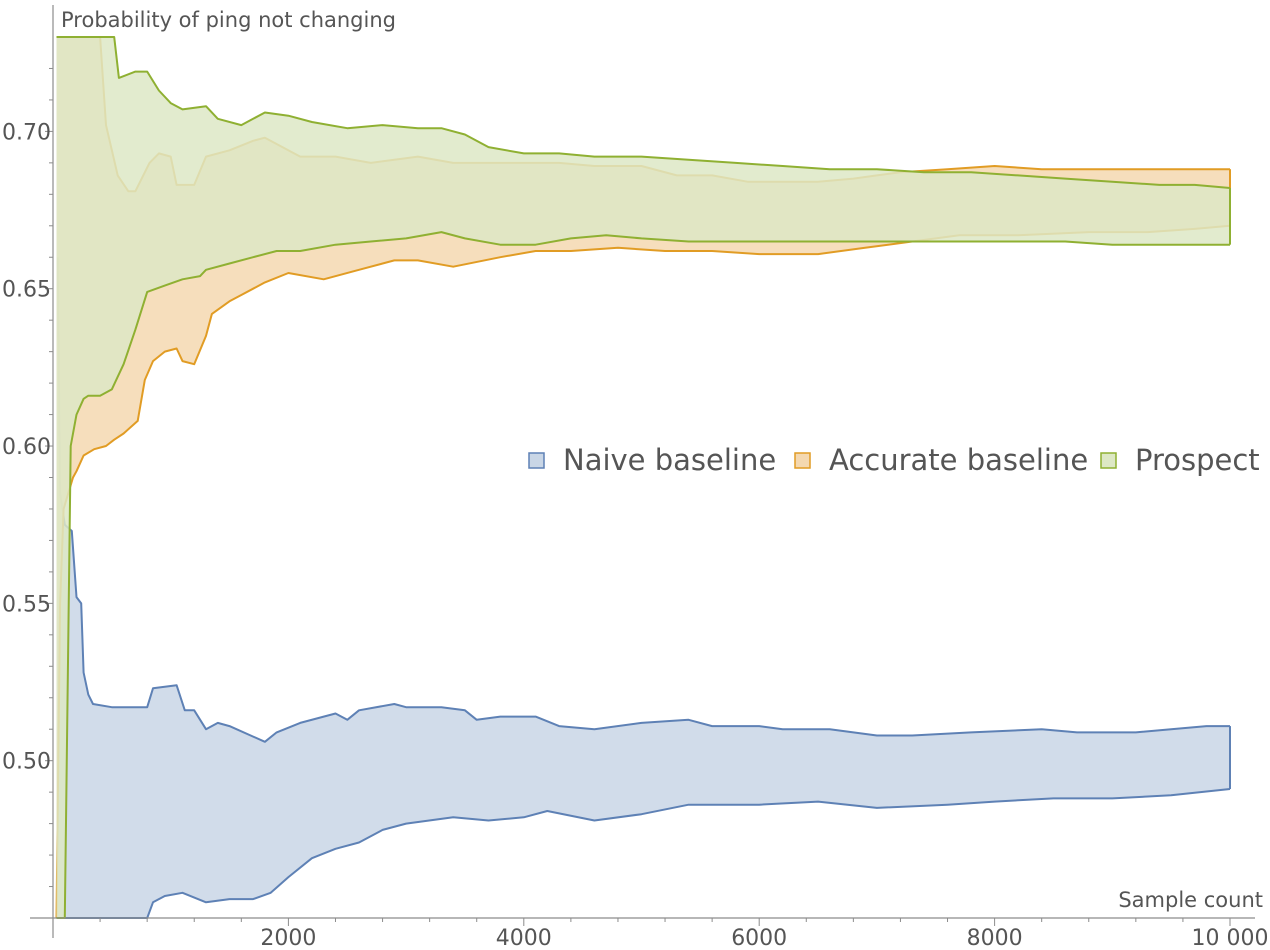  I want to click on naive-baseline-legend-label: Naive baseline, so click(669, 460).